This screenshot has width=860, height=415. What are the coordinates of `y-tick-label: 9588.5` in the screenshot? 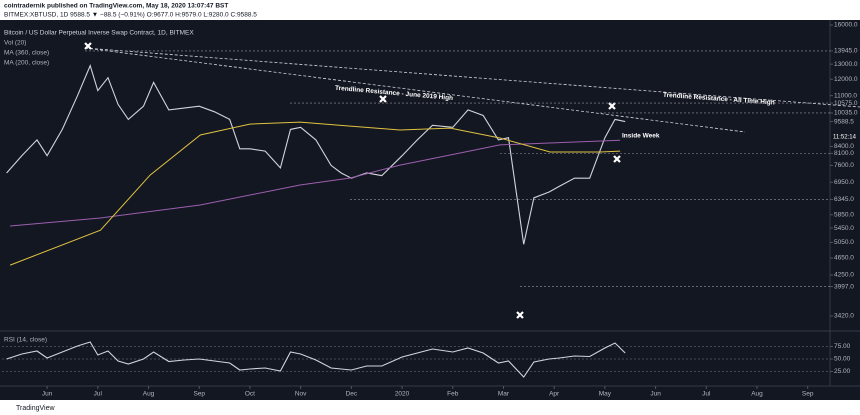 It's located at (844, 121).